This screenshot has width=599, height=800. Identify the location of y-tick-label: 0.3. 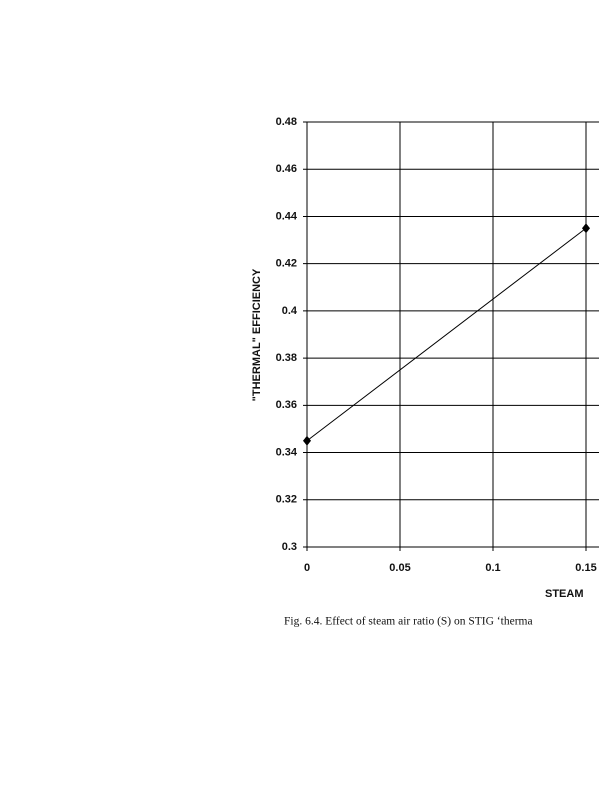
(289, 547).